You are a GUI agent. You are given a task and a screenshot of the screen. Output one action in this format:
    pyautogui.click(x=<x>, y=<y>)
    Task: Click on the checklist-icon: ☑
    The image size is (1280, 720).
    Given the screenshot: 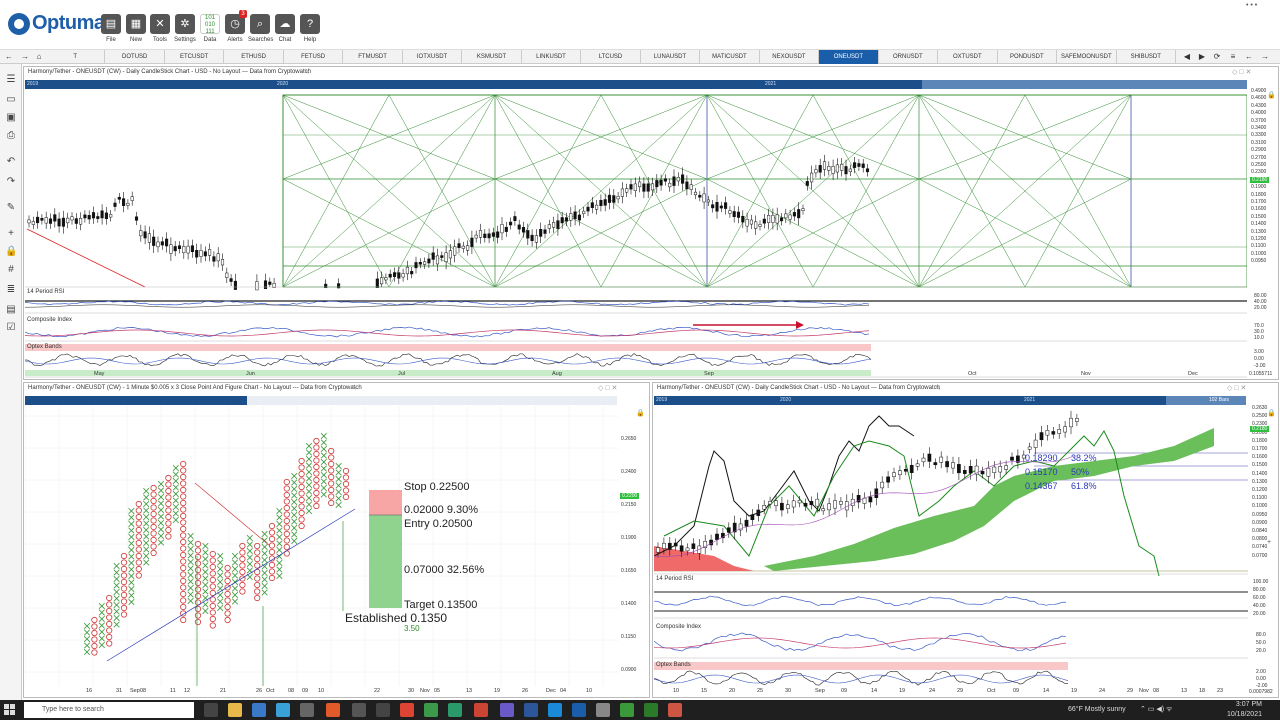 What is the action you would take?
    pyautogui.click(x=11, y=327)
    